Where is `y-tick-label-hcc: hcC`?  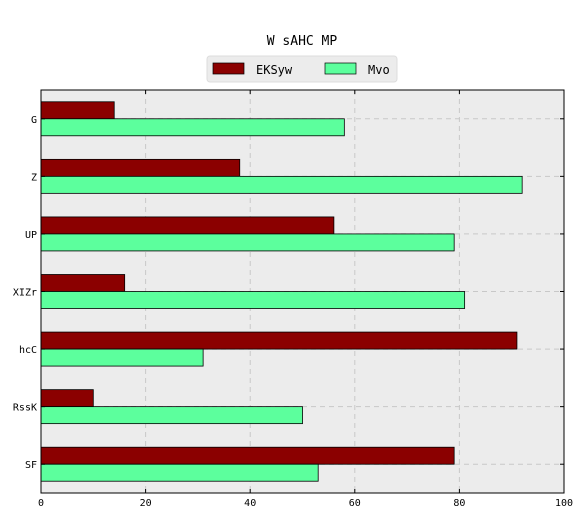
y-tick-label-hcc: hcC is located at coordinates (28, 350).